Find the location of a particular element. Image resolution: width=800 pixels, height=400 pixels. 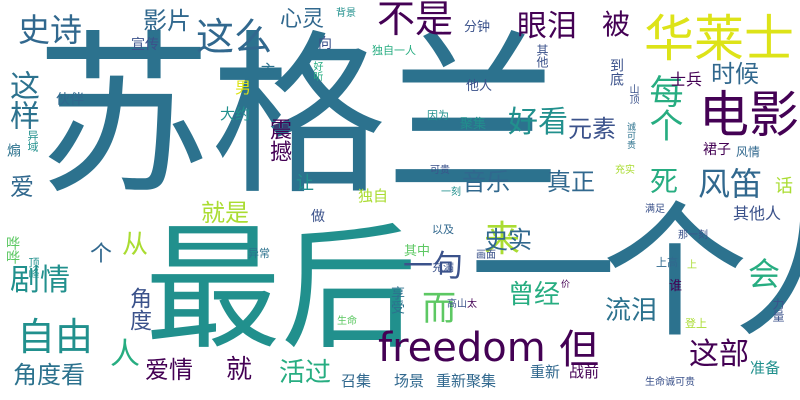

word: 好听 is located at coordinates (316, 71).